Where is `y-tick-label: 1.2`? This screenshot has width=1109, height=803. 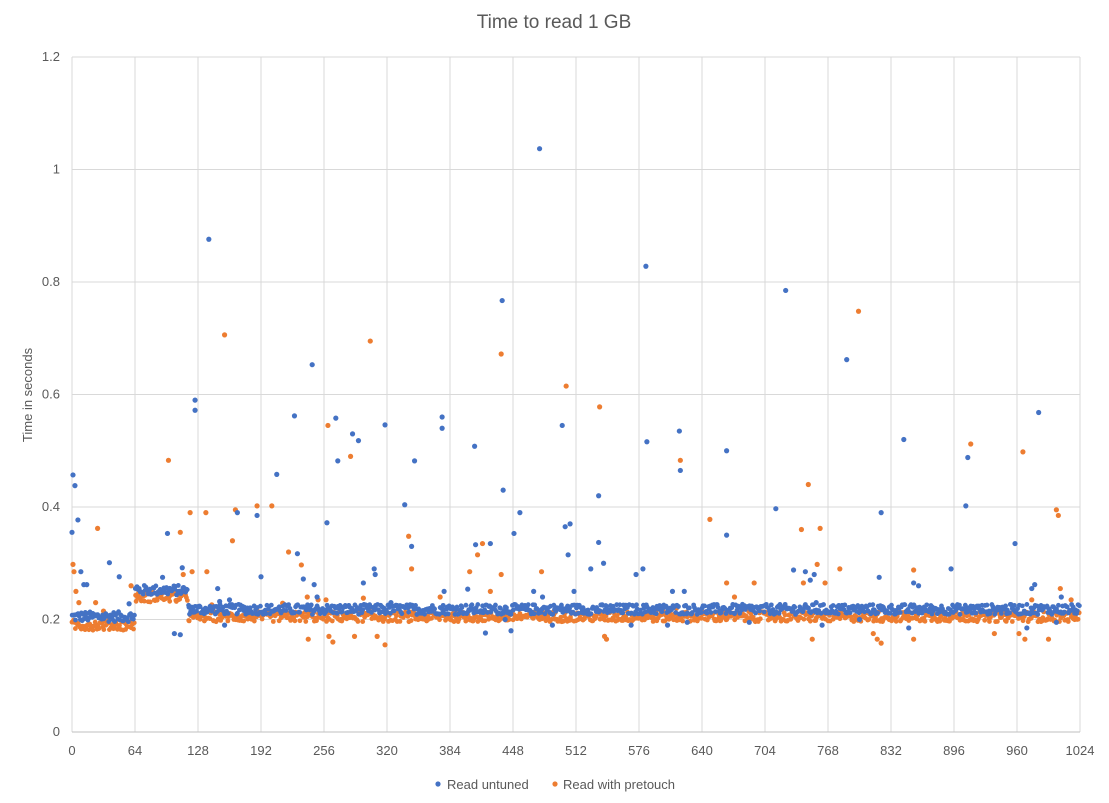
y-tick-label: 1.2 is located at coordinates (51, 56).